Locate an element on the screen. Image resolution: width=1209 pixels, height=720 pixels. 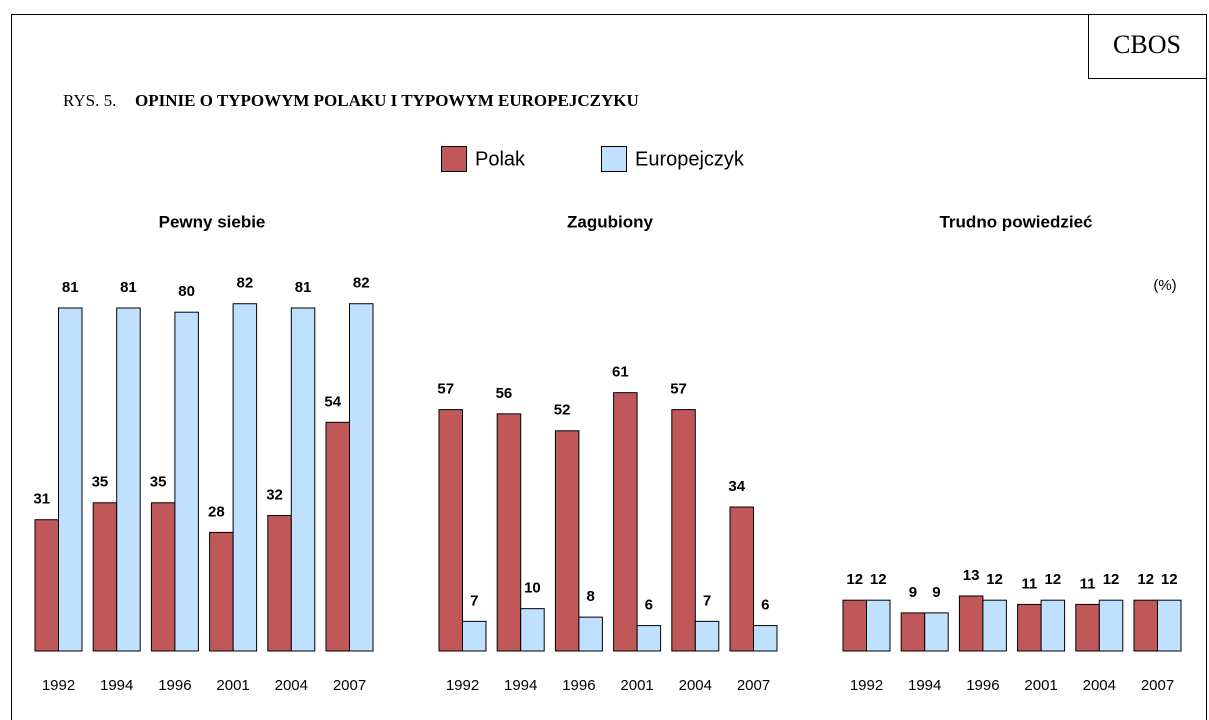
panel-title: Trudno powiedzieć is located at coordinates (1015, 221).